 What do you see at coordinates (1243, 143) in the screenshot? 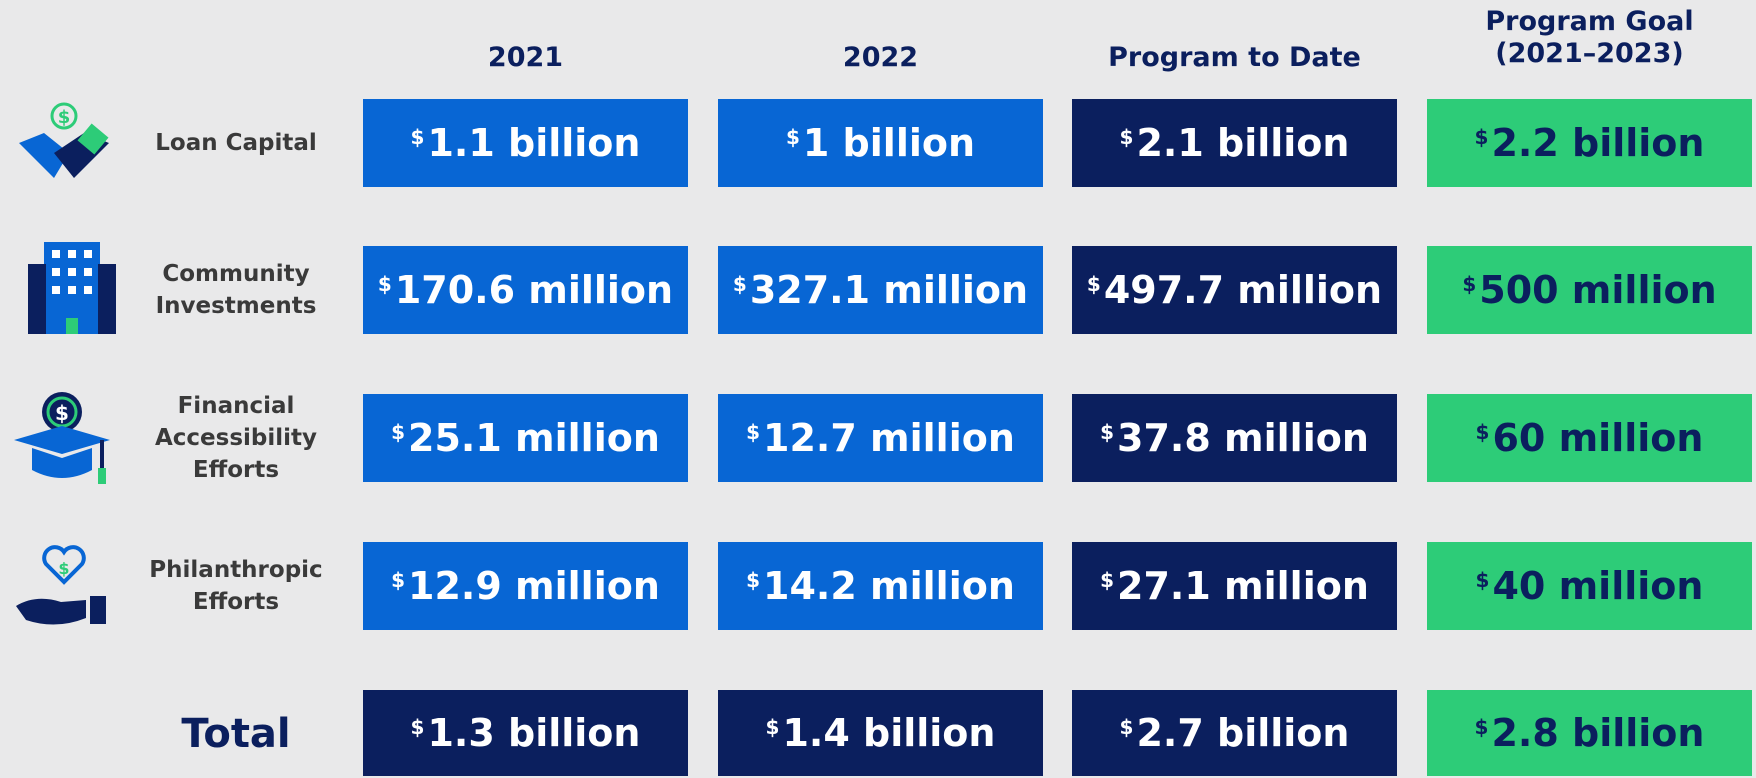
I see `amount: 2.1 billion` at bounding box center [1243, 143].